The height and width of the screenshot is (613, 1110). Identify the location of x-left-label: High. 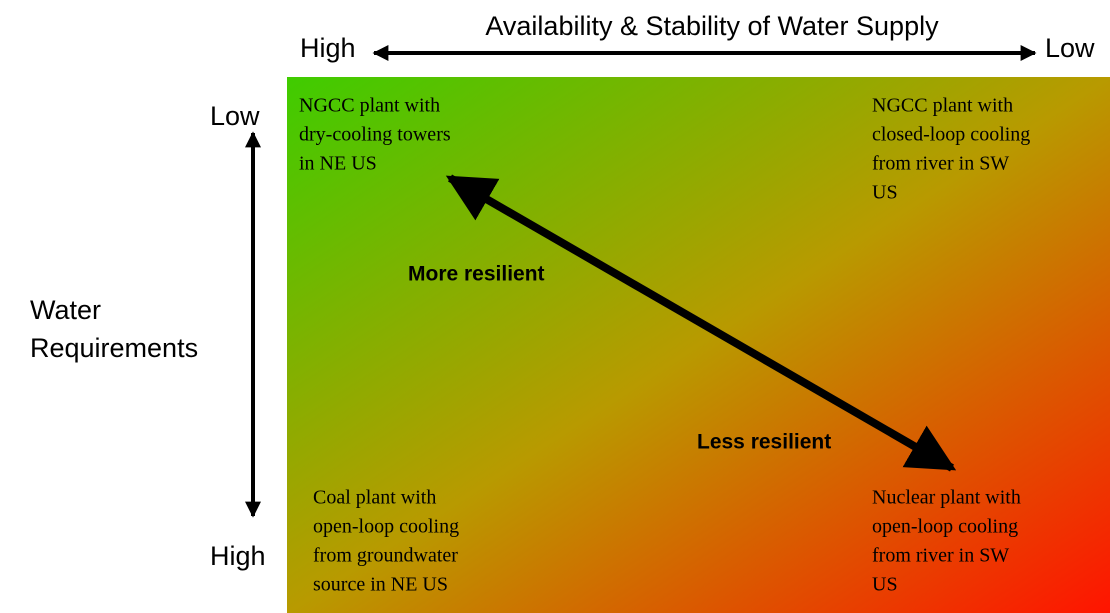
(328, 48).